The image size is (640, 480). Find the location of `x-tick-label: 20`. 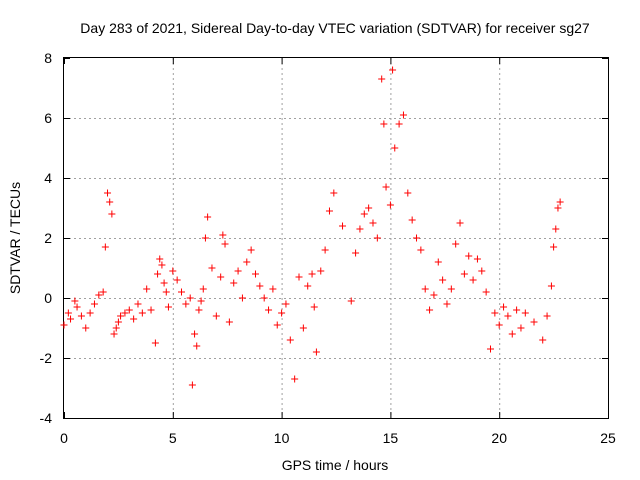

x-tick-label: 20 is located at coordinates (499, 438).